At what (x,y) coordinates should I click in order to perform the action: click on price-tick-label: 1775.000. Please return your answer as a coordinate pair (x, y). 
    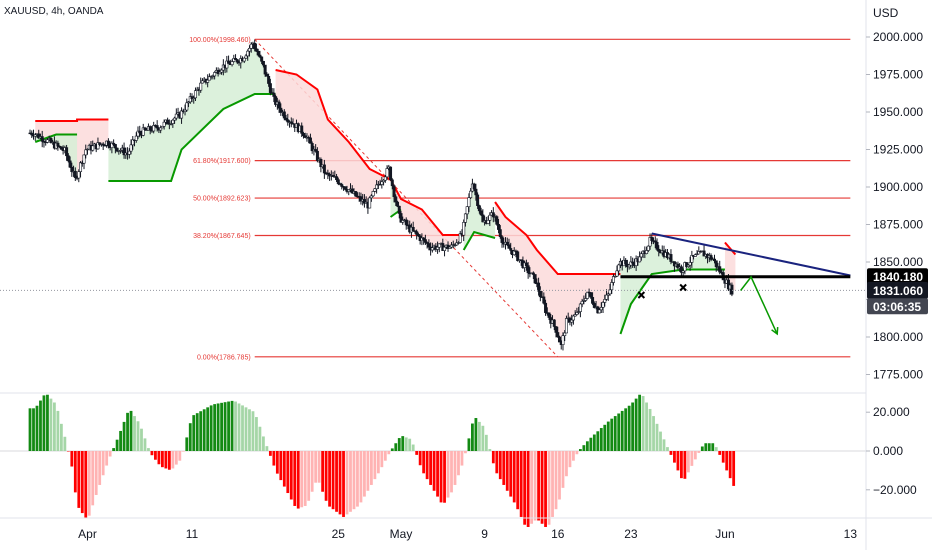
    Looking at the image, I should click on (898, 375).